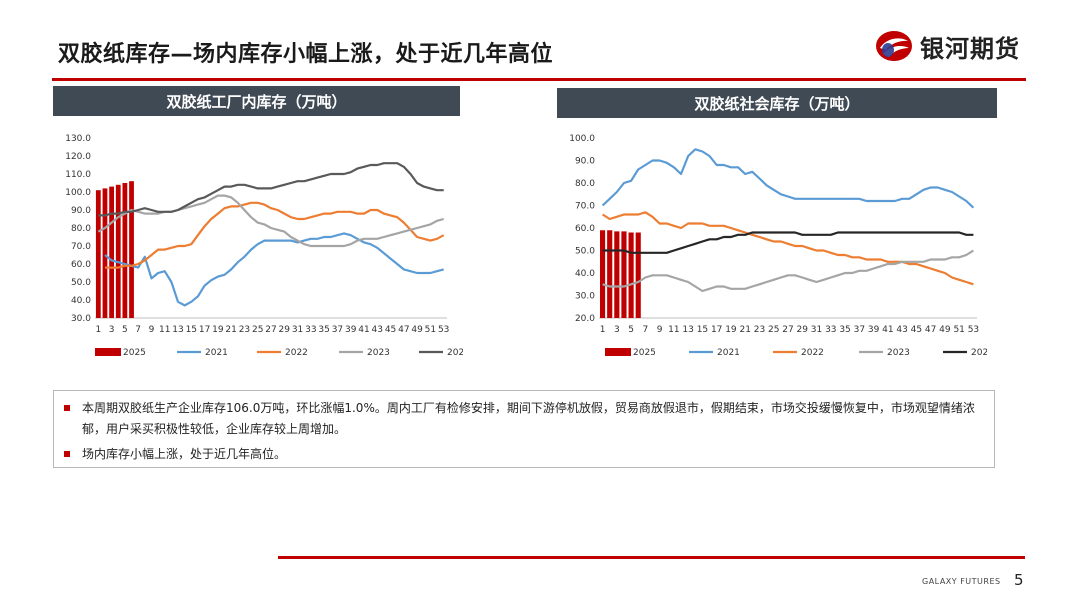 This screenshot has width=1080, height=607. Describe the element at coordinates (78, 175) in the screenshot. I see `y-tick-label: 110.0` at that location.